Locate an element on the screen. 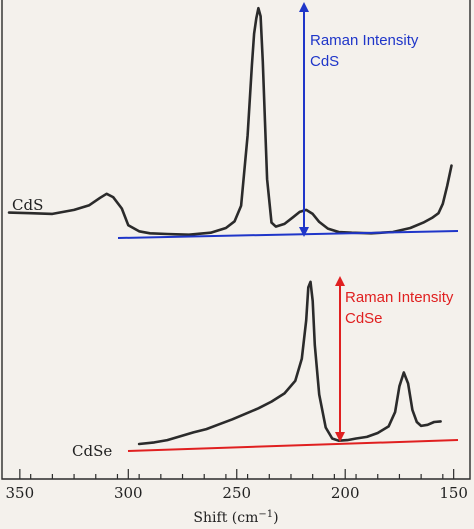 This screenshot has width=474, height=529. x-tick-label: 250 is located at coordinates (236, 493).